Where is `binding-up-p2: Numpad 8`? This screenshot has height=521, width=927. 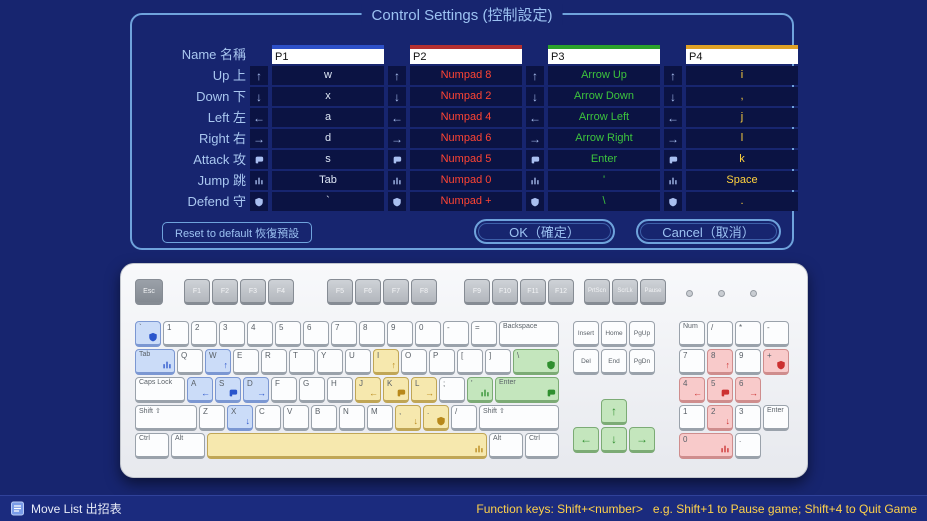 binding-up-p2: Numpad 8 is located at coordinates (466, 75).